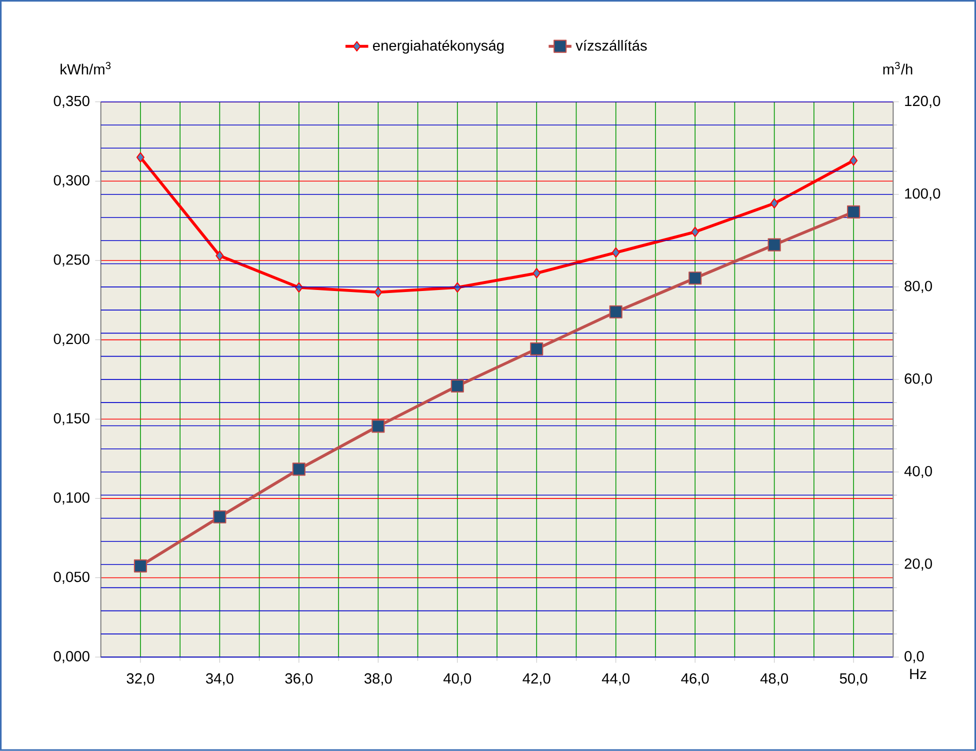 This screenshot has height=751, width=976. What do you see at coordinates (378, 679) in the screenshot?
I see `x-tick-label: 38,0` at bounding box center [378, 679].